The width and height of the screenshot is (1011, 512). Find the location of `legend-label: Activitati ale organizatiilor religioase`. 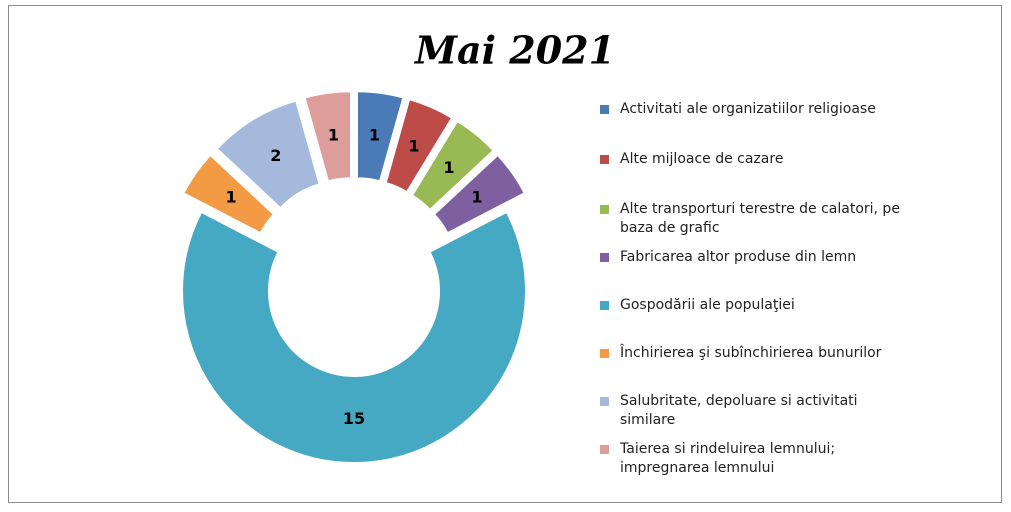

legend-label: Activitati ale organizatiilor religioase is located at coordinates (748, 109).